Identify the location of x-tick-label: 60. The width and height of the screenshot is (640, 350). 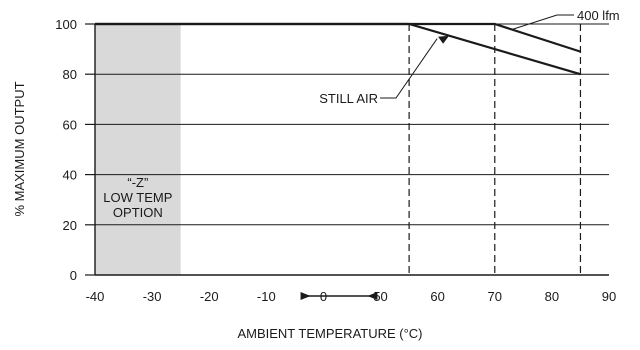
(437, 296).